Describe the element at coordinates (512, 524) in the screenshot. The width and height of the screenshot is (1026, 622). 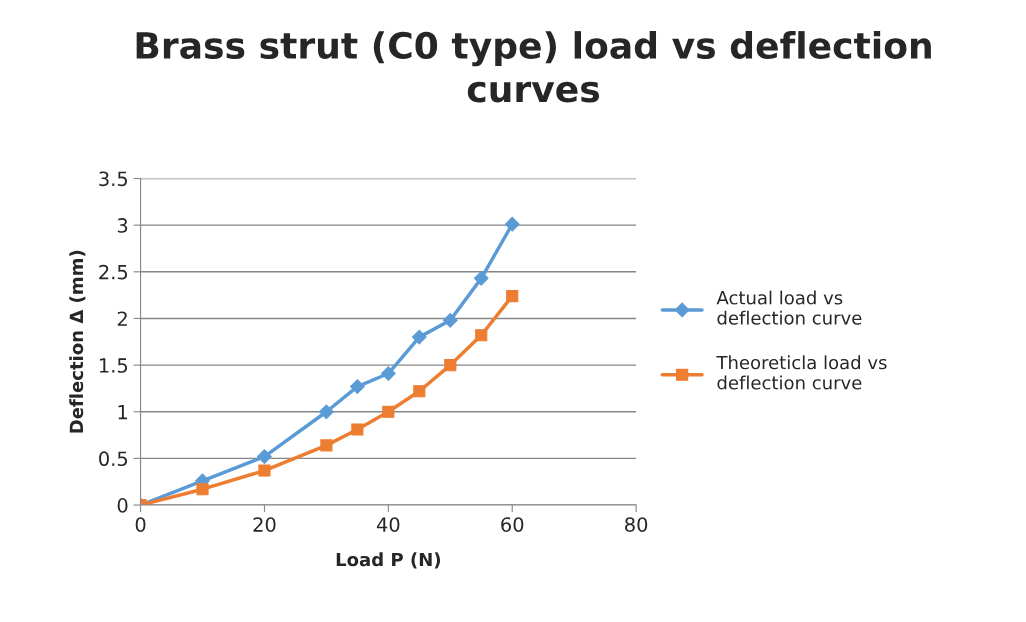
I see `x-tick-label: 60` at that location.